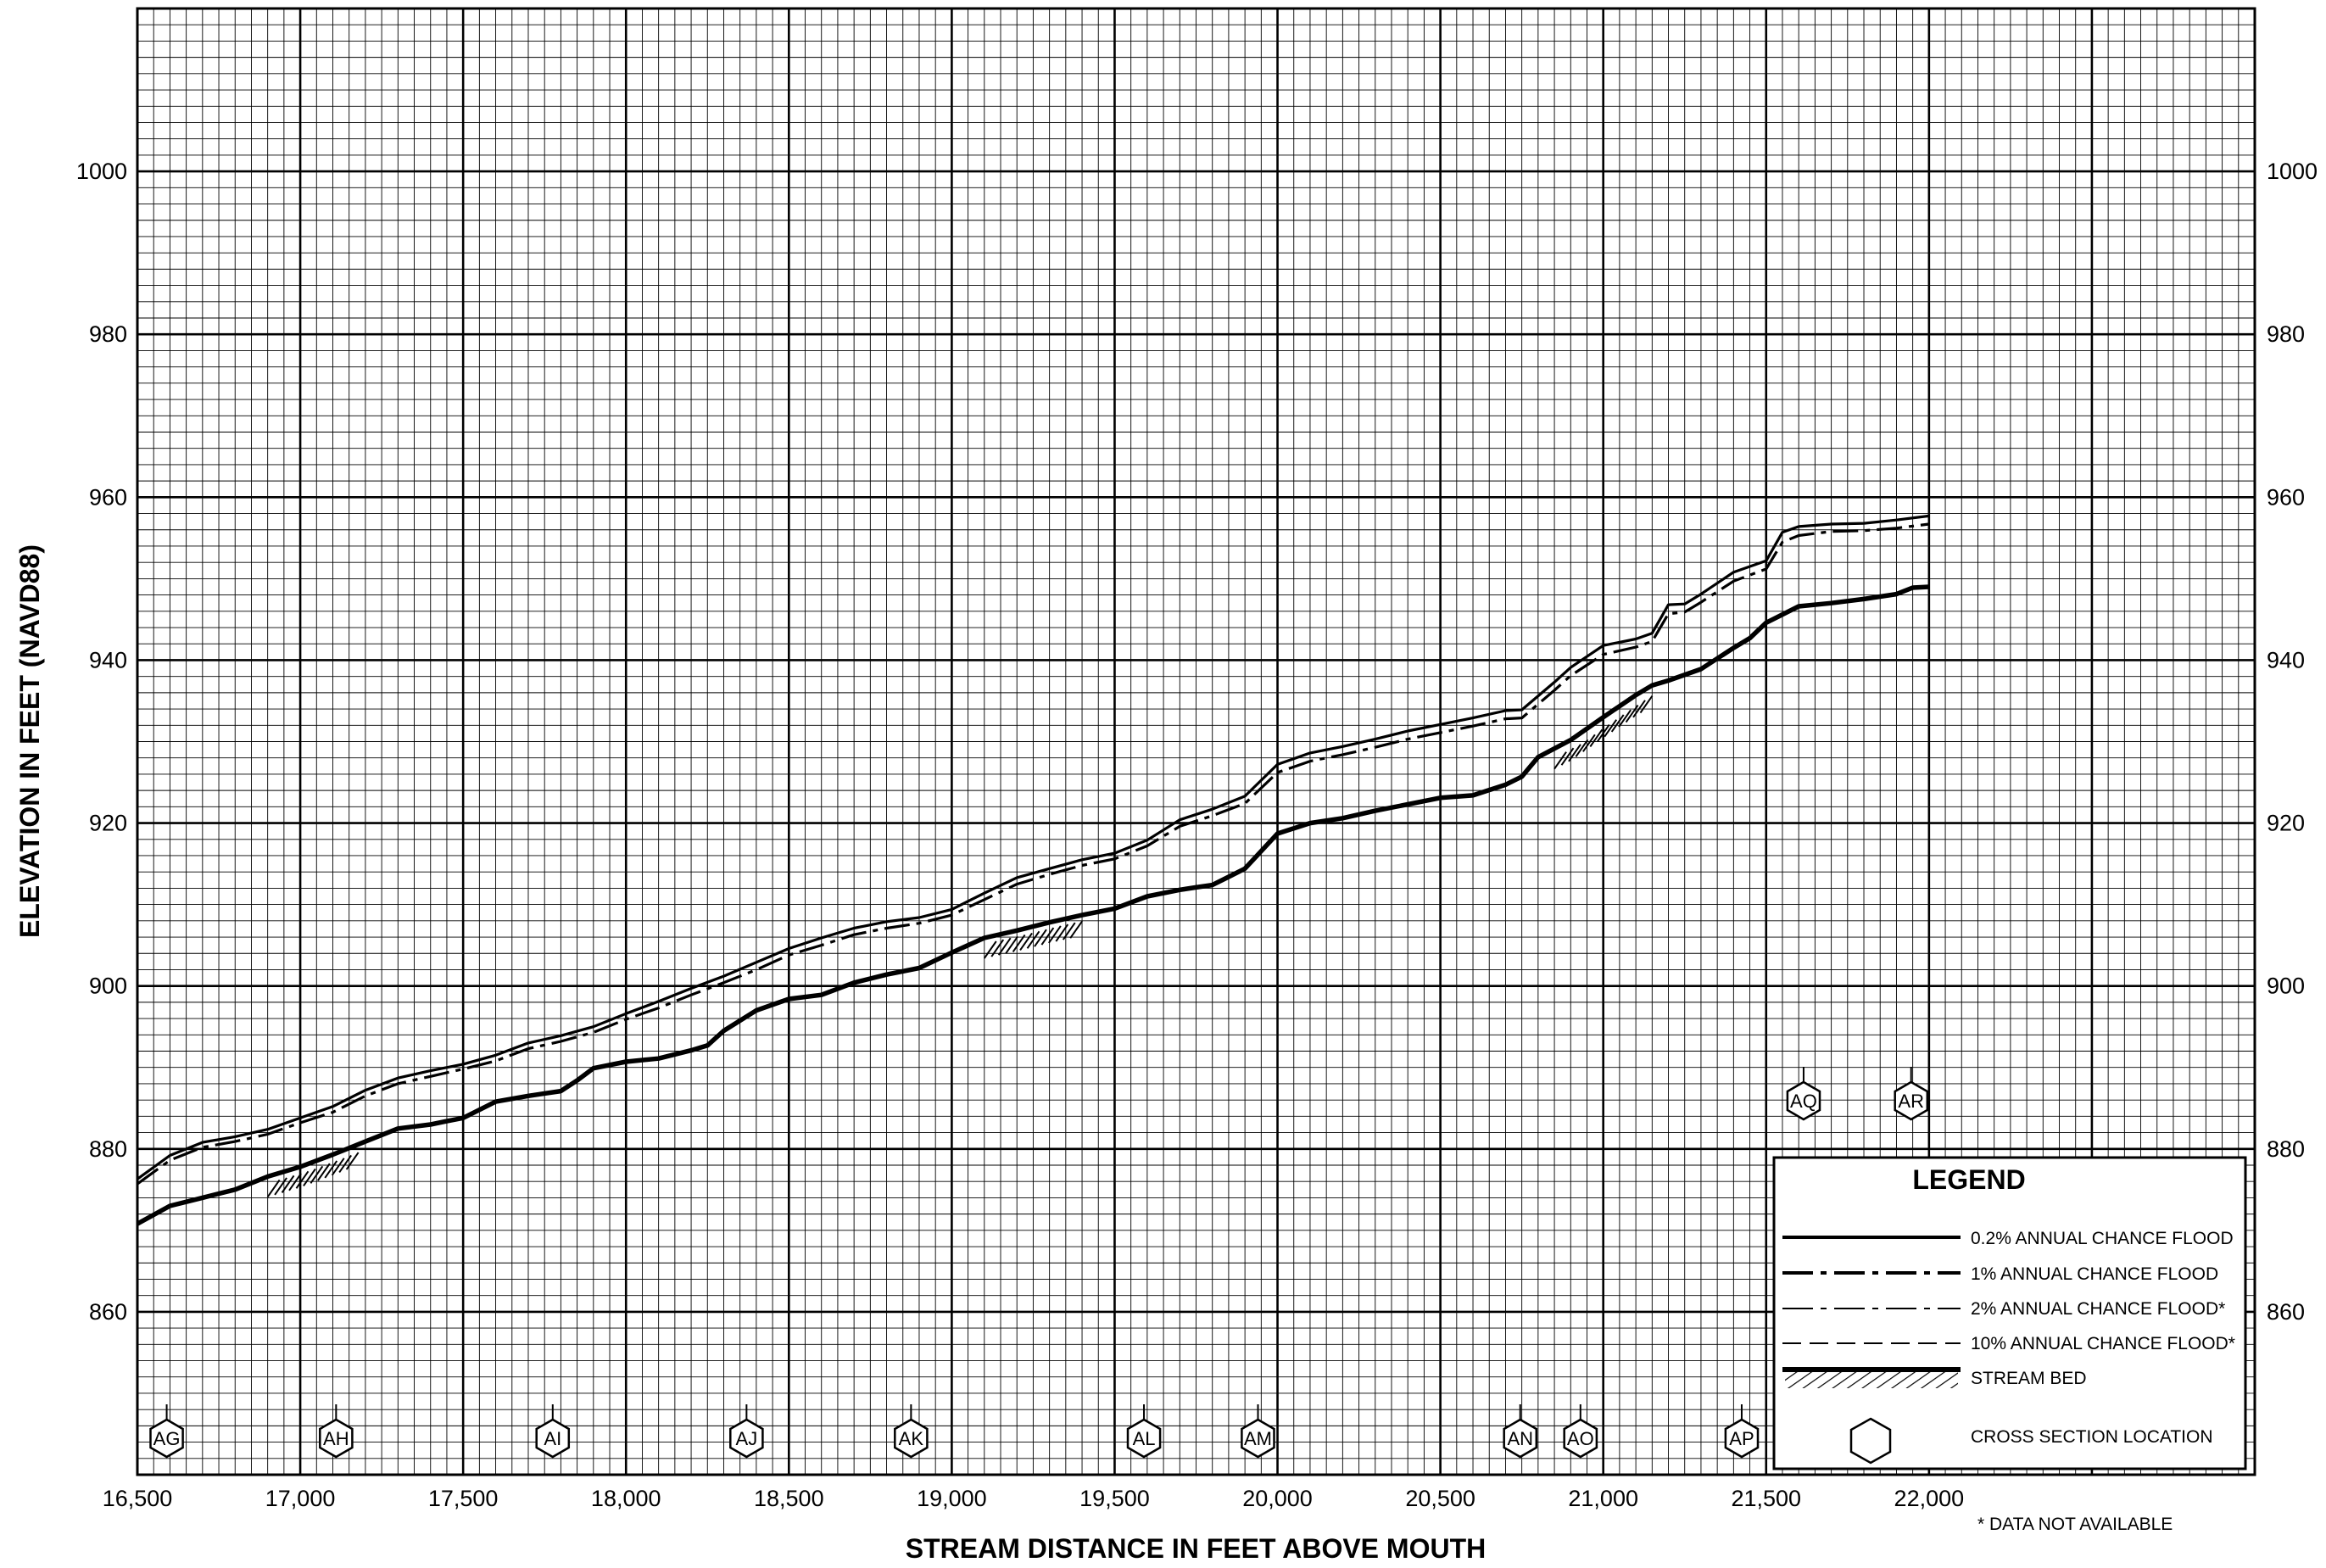 The height and width of the screenshot is (1568, 2326). I want to click on x-tick-label: 18,500, so click(789, 1499).